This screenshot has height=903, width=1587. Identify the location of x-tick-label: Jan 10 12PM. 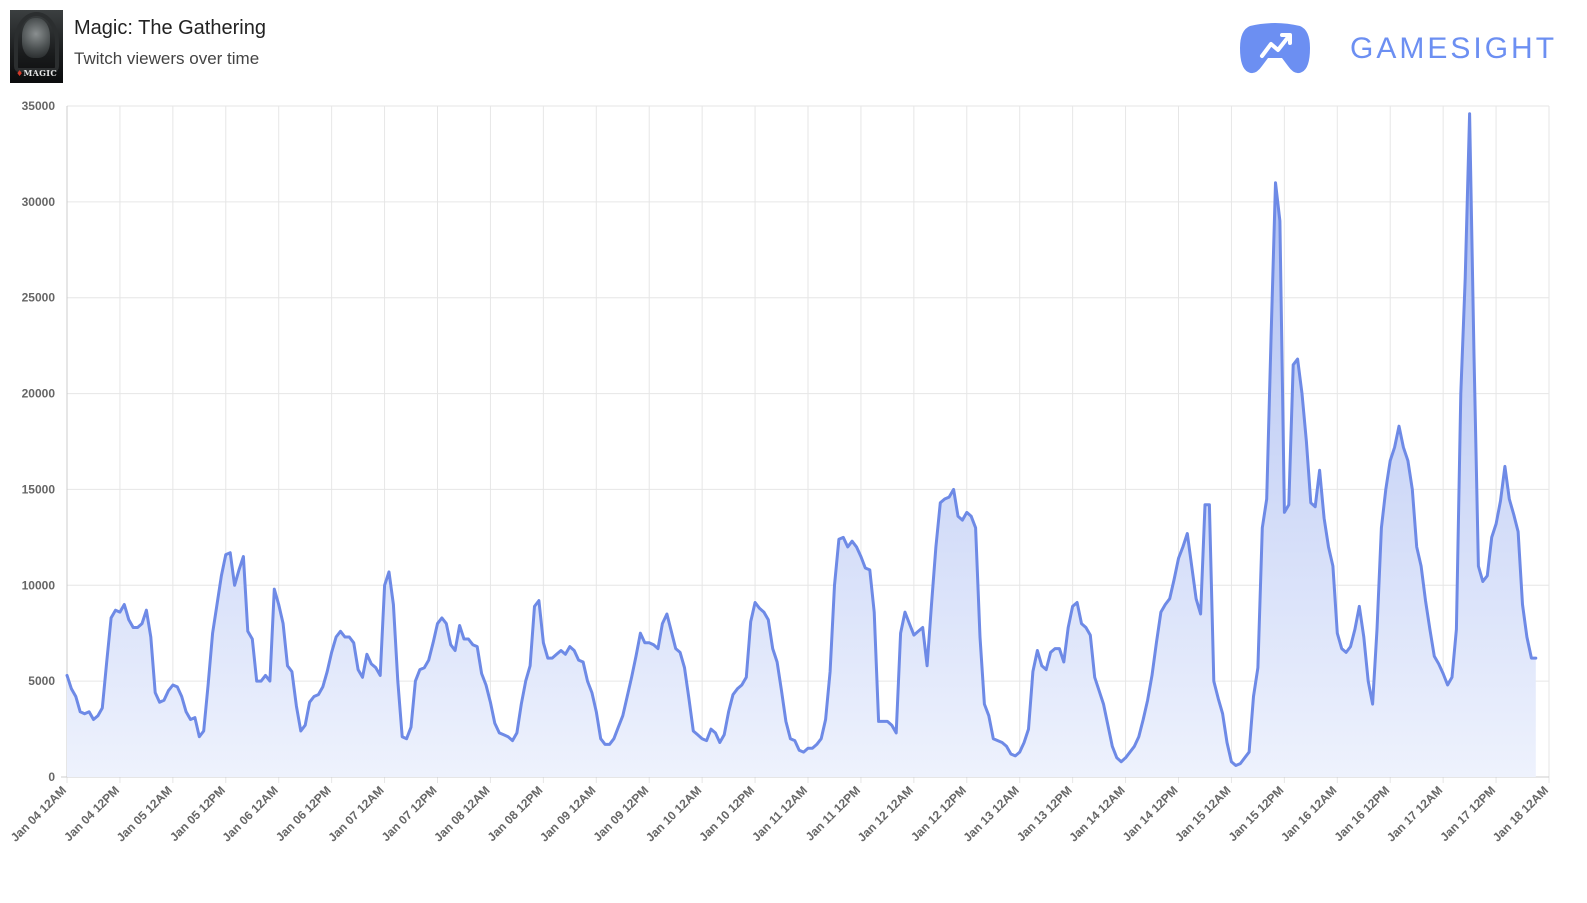
(726, 813).